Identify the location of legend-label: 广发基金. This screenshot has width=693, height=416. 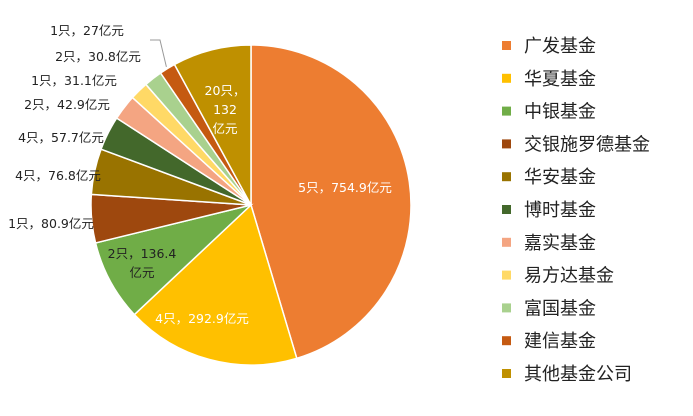
(560, 46).